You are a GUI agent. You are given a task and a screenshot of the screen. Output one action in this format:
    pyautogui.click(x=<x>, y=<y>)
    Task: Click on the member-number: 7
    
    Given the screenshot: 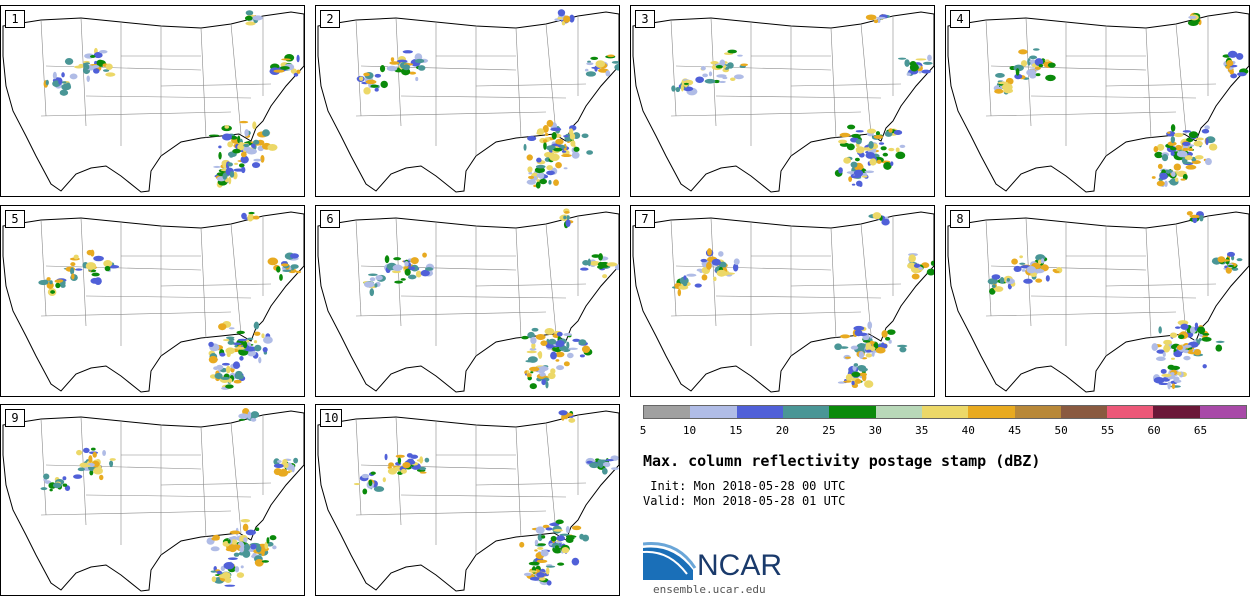 What is the action you would take?
    pyautogui.click(x=645, y=219)
    